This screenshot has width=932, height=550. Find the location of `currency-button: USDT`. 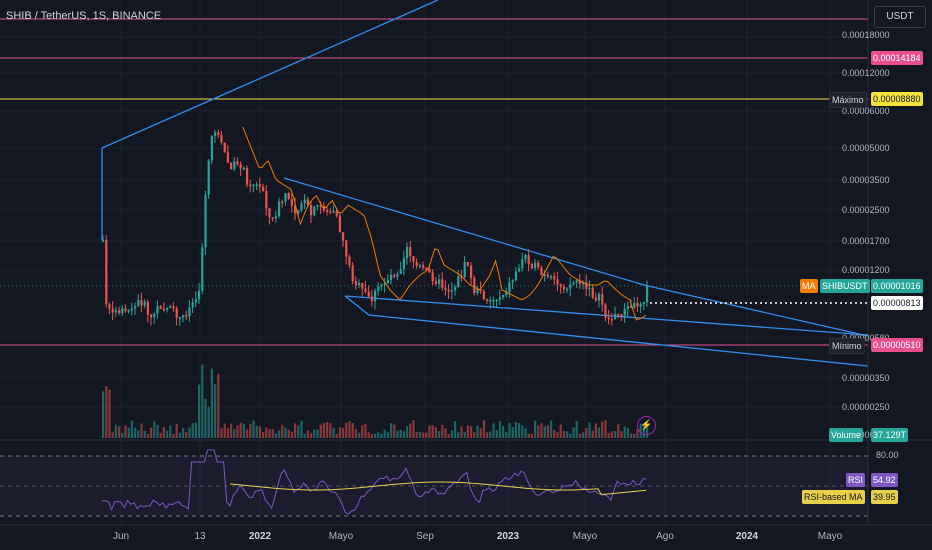

currency-button: USDT is located at coordinates (900, 17).